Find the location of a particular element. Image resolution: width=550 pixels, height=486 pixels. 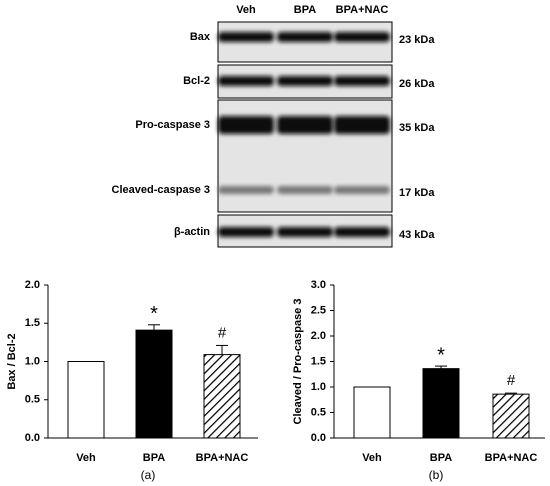

caption: (a) is located at coordinates (148, 475).